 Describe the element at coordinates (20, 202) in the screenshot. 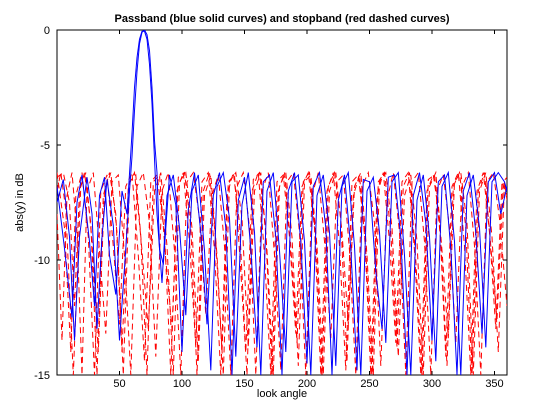

I see `y-axis-label: abs(y) in dB` at that location.